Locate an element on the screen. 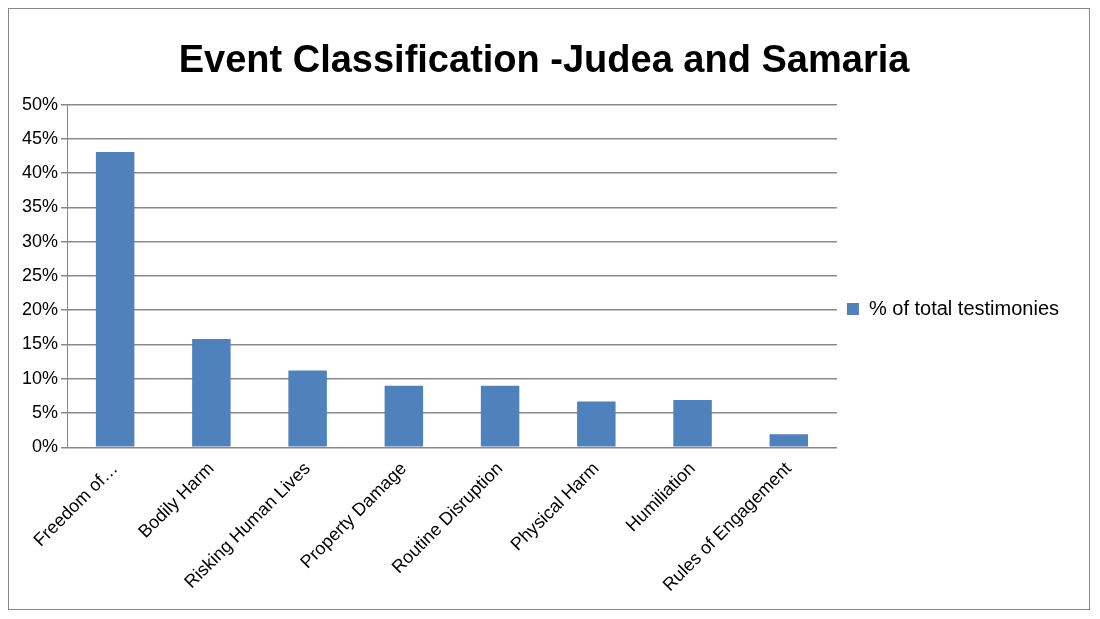 Image resolution: width=1100 pixels, height=619 pixels. y-tick-label: 50% is located at coordinates (40, 103).